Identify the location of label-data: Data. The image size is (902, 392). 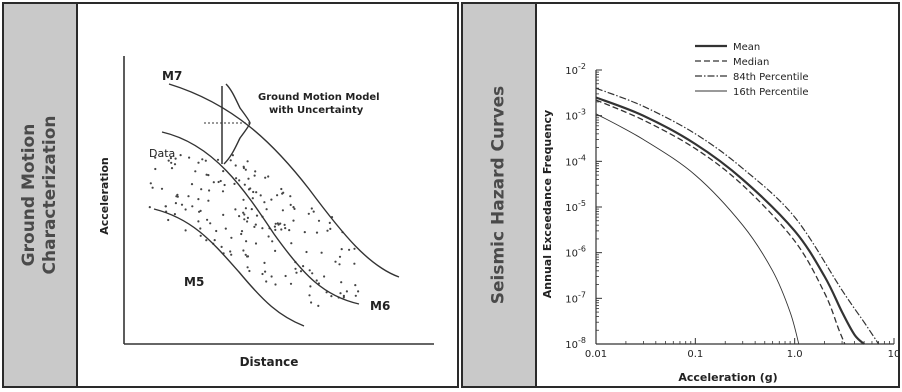
(162, 153).